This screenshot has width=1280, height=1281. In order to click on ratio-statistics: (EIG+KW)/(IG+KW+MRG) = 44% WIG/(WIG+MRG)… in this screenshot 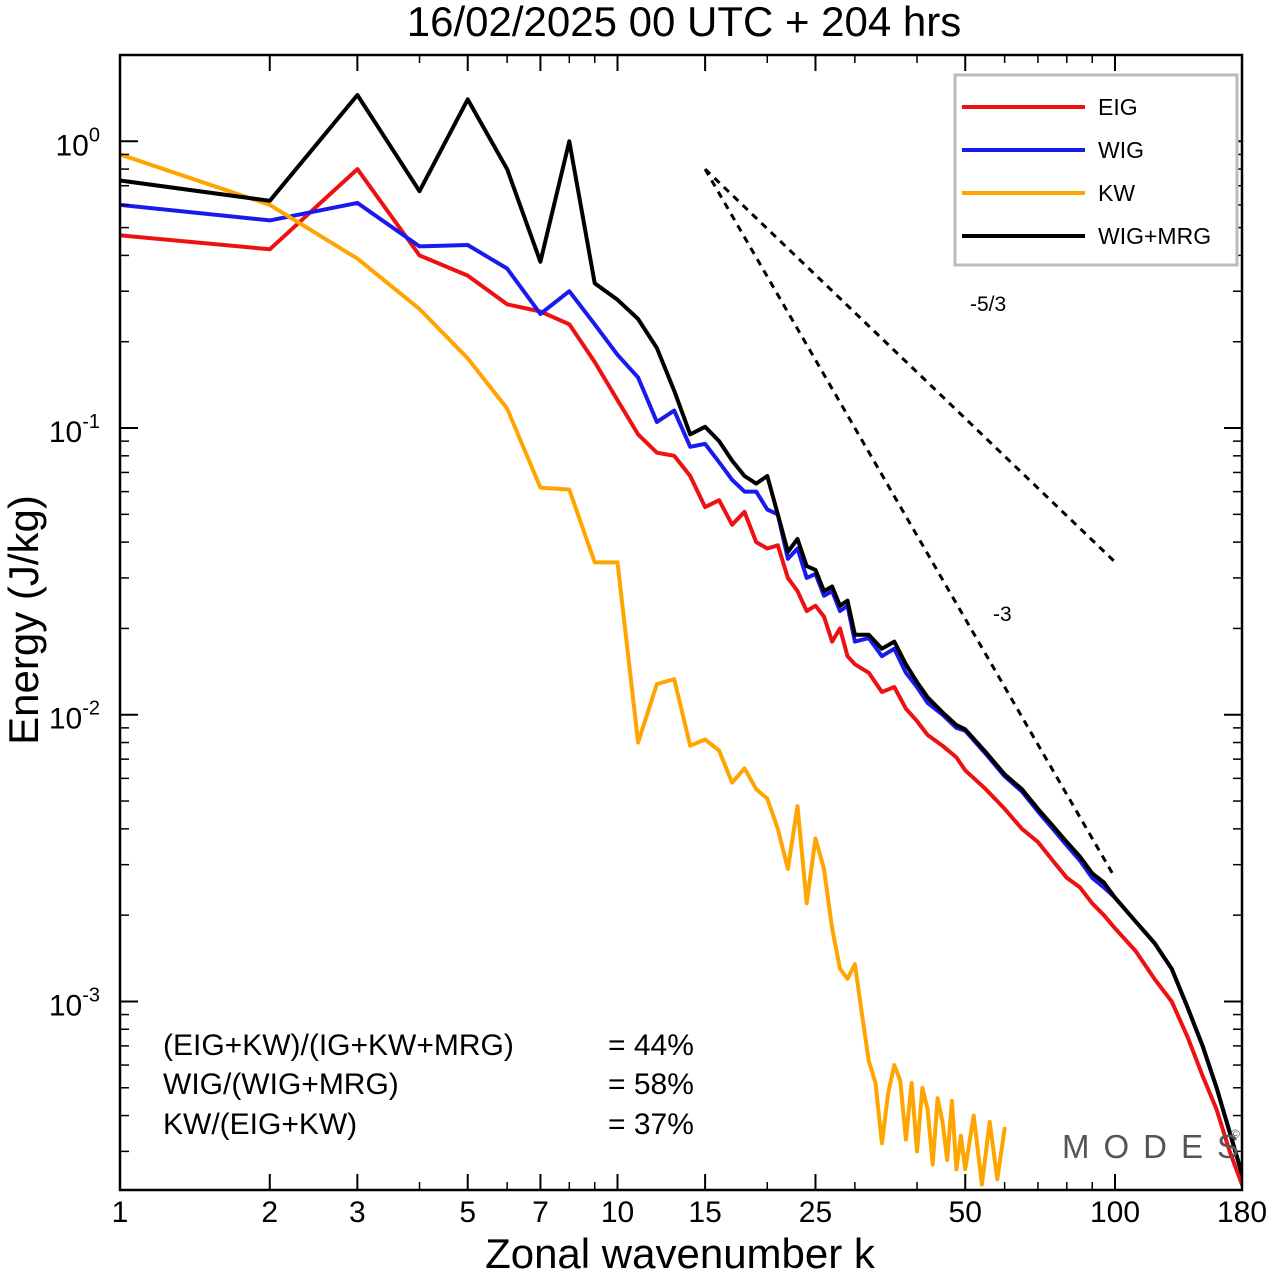, I will do `click(428, 1085)`.